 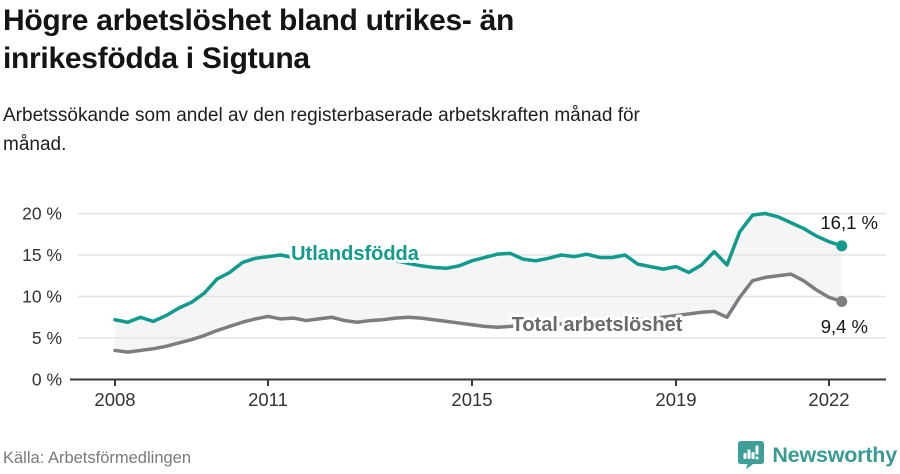 What do you see at coordinates (478, 313) in the screenshot?
I see `series-line-total-arbetsl-shet` at bounding box center [478, 313].